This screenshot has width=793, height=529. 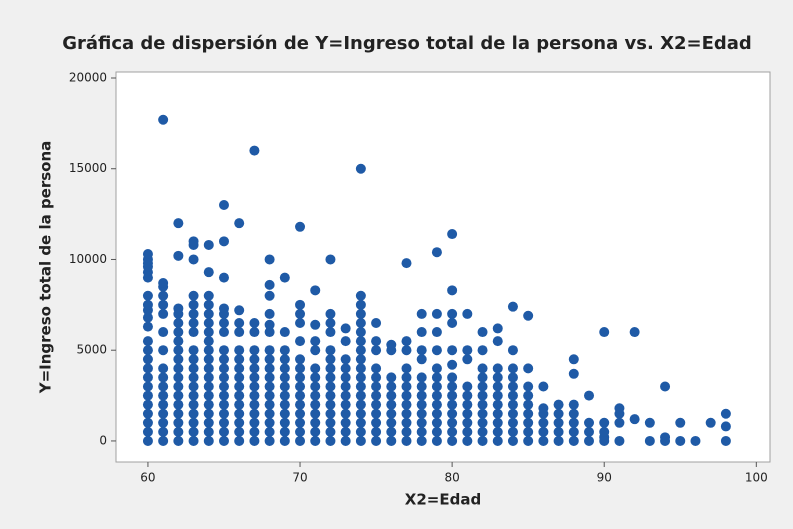 I want to click on y-axis-title: Y=Ingreso total de la persona, so click(x=46, y=268).